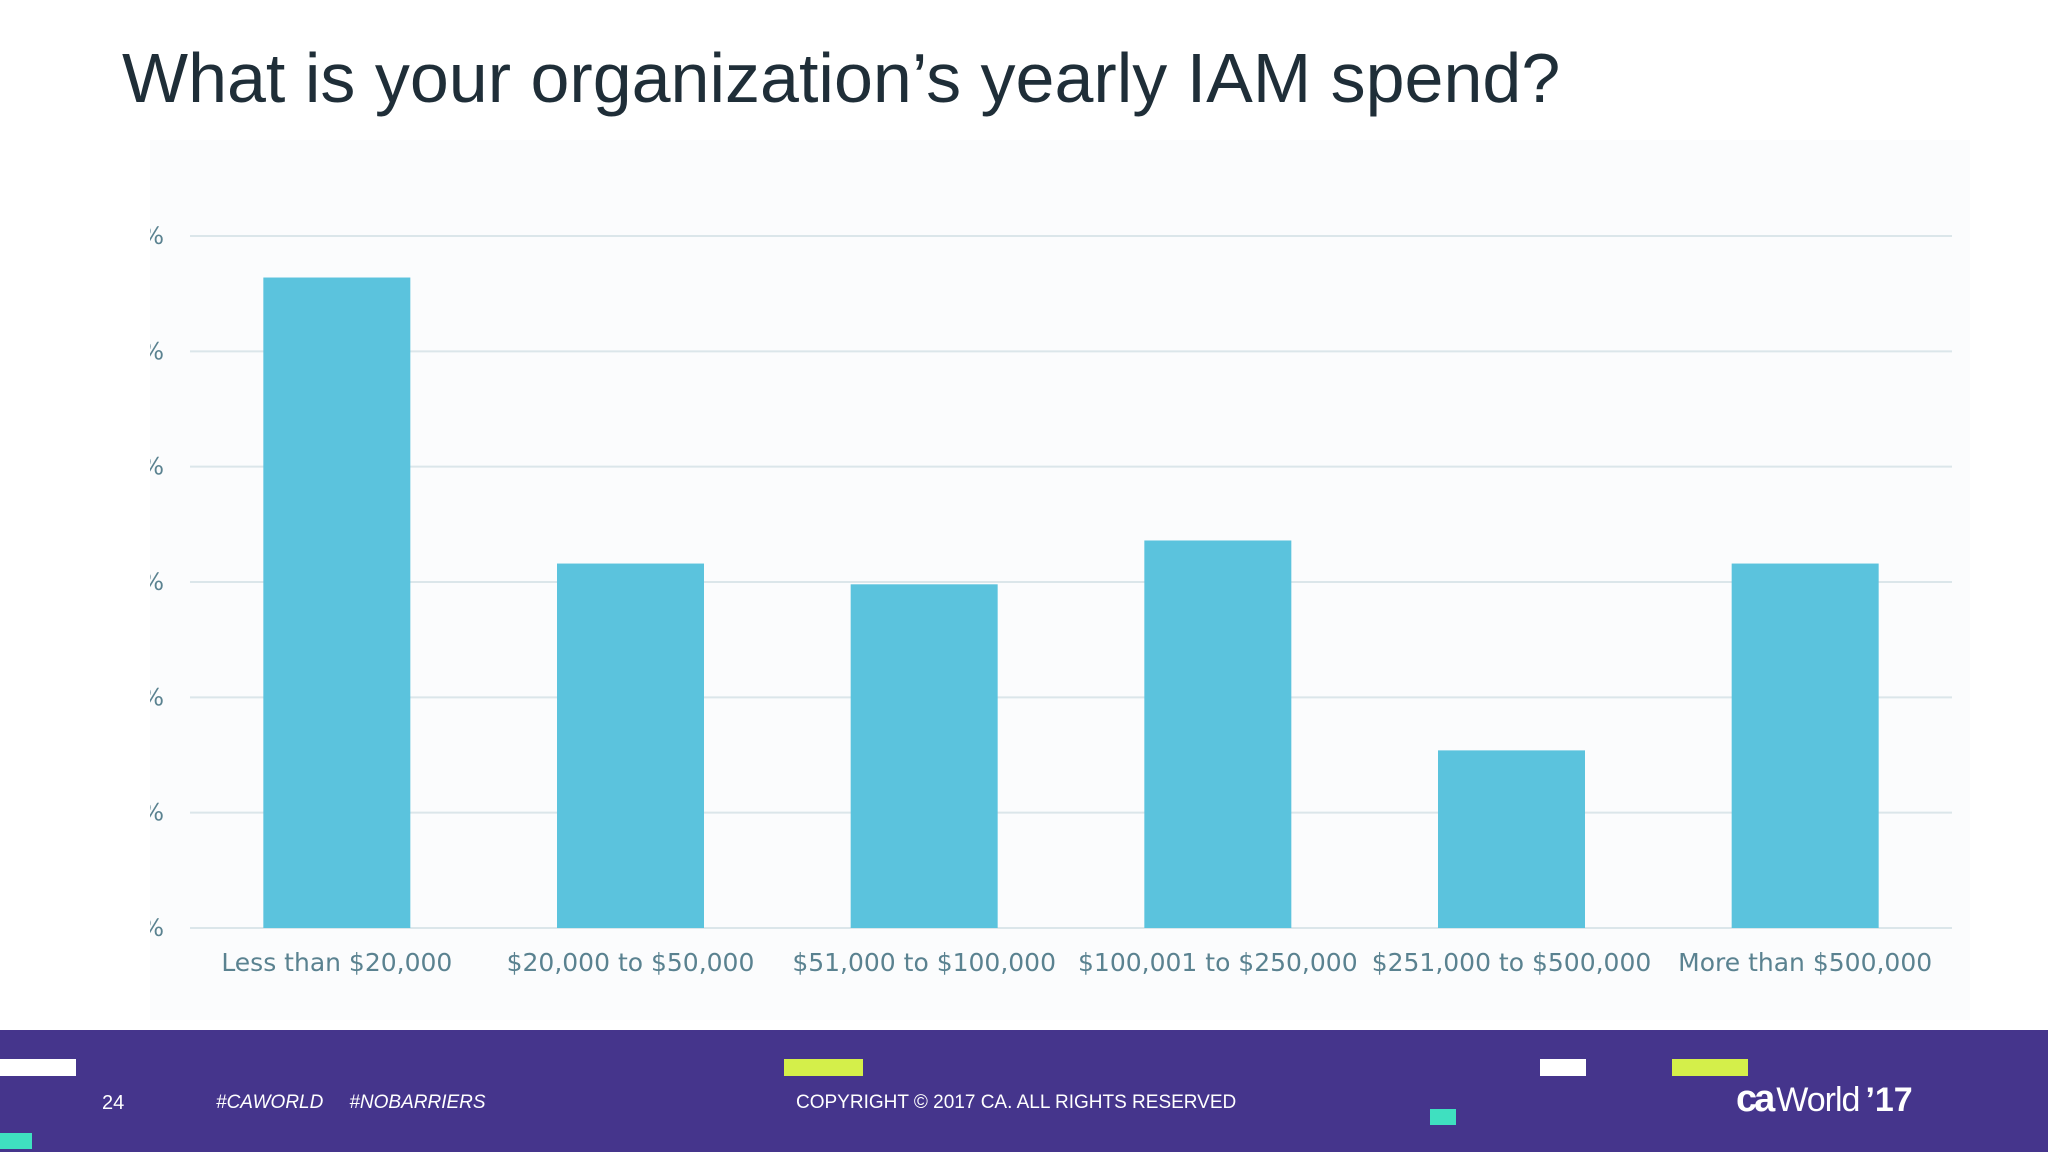 The width and height of the screenshot is (2048, 1152). What do you see at coordinates (631, 962) in the screenshot?
I see `x-category-label: $20,000 to $50,000` at bounding box center [631, 962].